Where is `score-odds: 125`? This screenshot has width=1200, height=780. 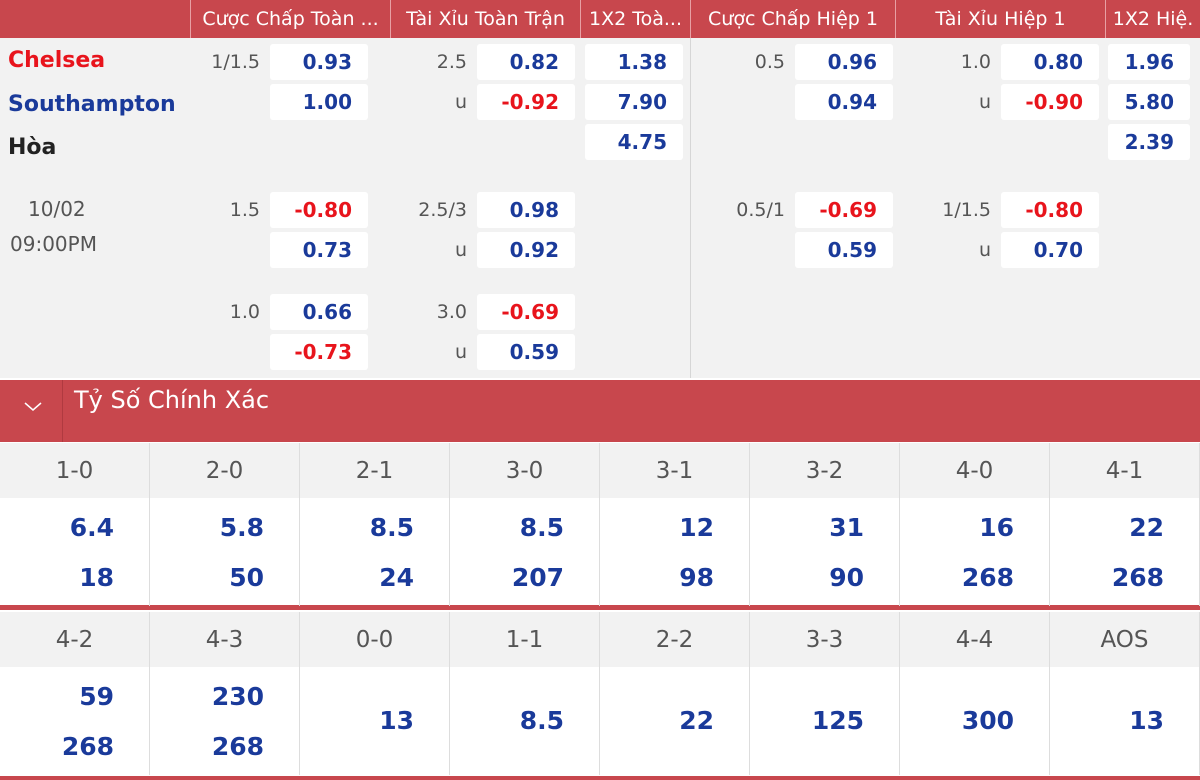 score-odds: 125 is located at coordinates (837, 720).